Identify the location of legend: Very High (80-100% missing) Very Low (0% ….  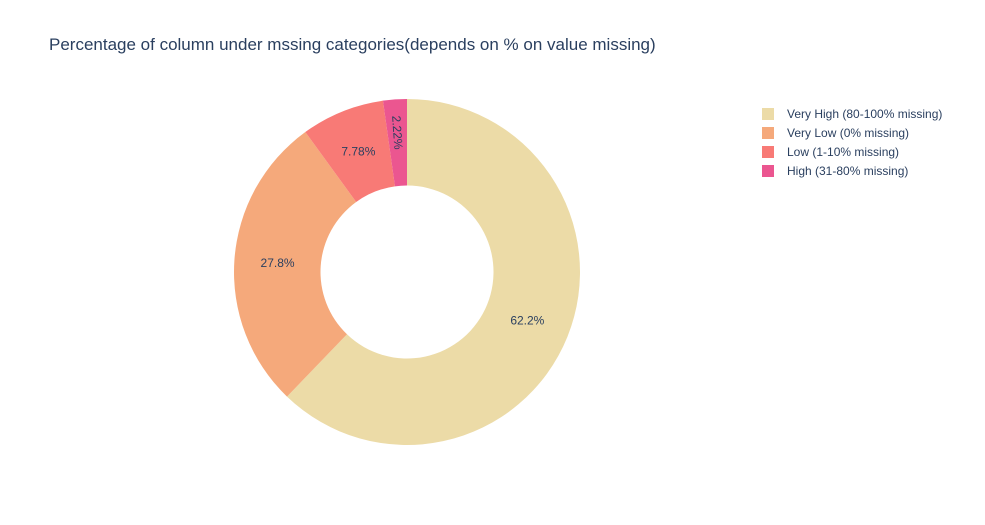
(852, 142).